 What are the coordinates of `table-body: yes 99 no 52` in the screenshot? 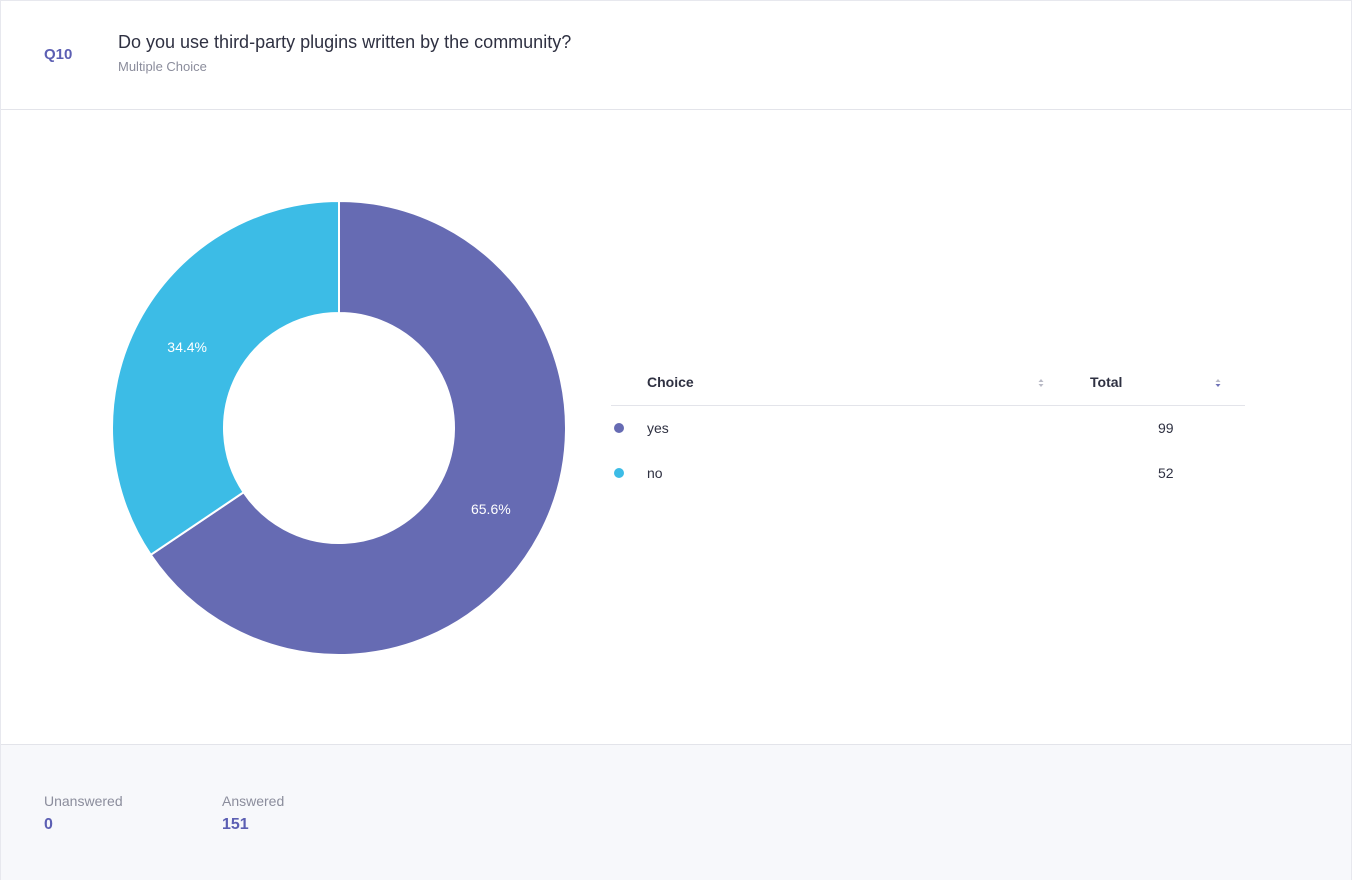 It's located at (928, 451).